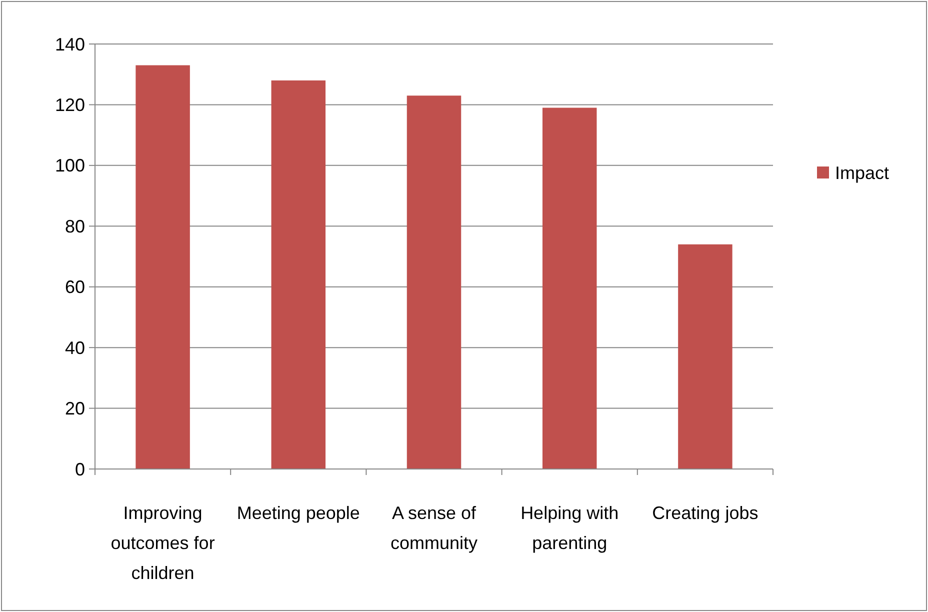  What do you see at coordinates (79, 469) in the screenshot?
I see `y-tick-label: 0` at bounding box center [79, 469].